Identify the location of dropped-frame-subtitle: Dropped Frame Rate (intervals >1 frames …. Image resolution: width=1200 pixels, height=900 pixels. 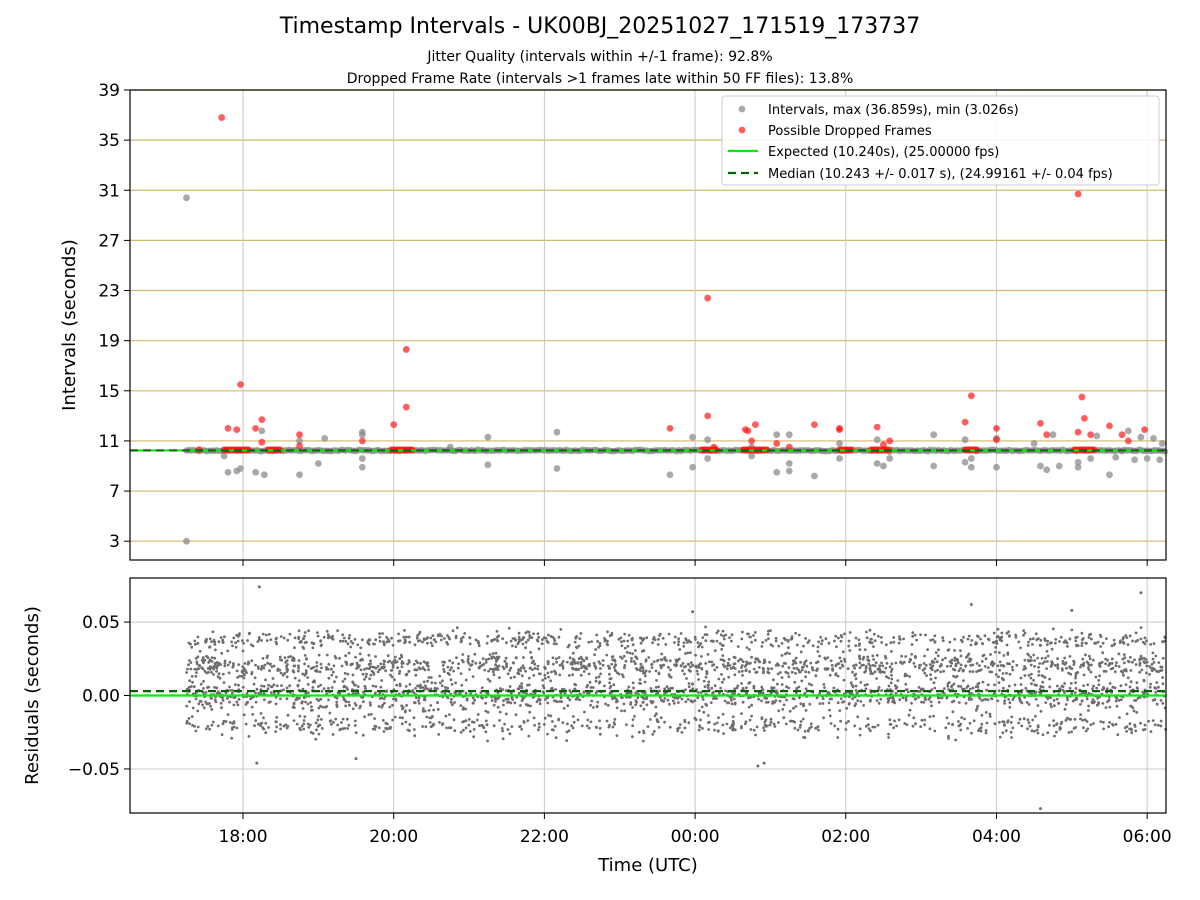
(600, 79).